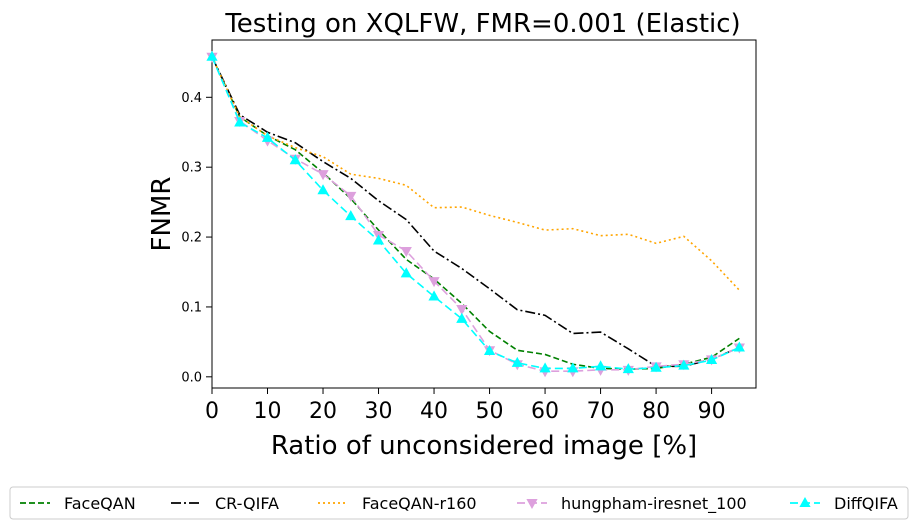  Describe the element at coordinates (465, 406) in the screenshot. I see `x-axis: 0 10 20 30 40 50 60 70 80 90` at that location.